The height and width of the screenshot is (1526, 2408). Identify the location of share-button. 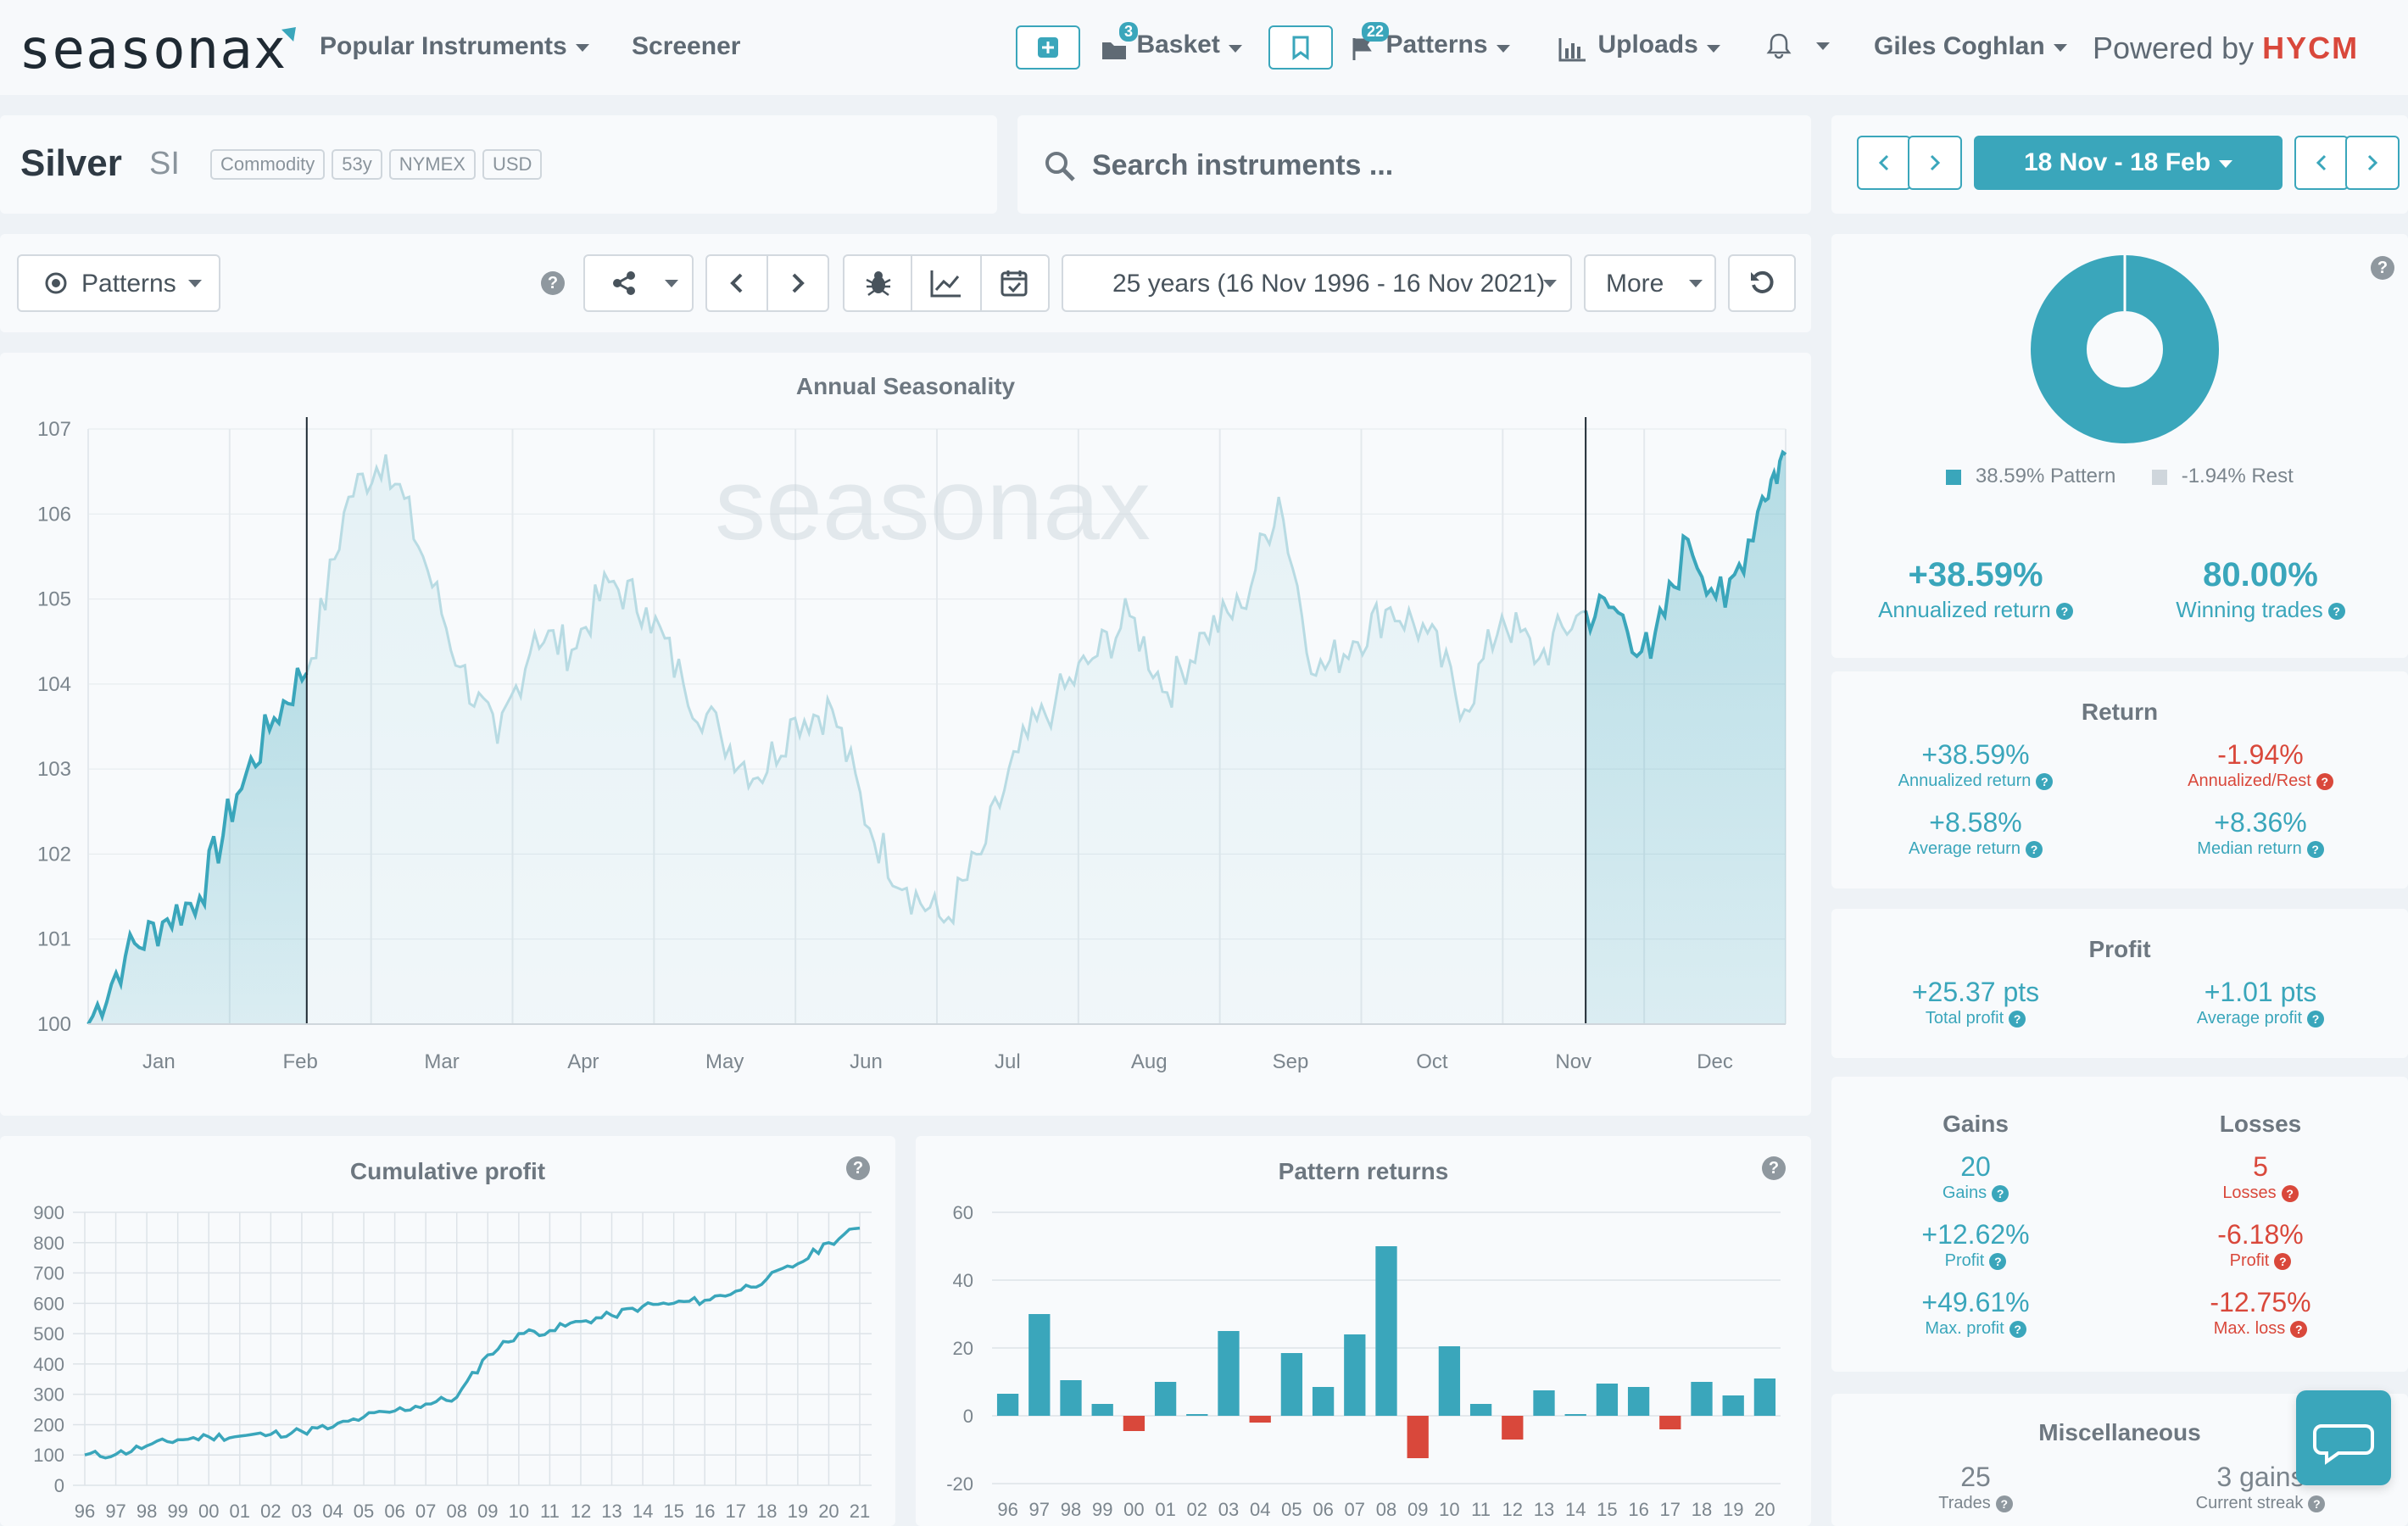
(638, 283).